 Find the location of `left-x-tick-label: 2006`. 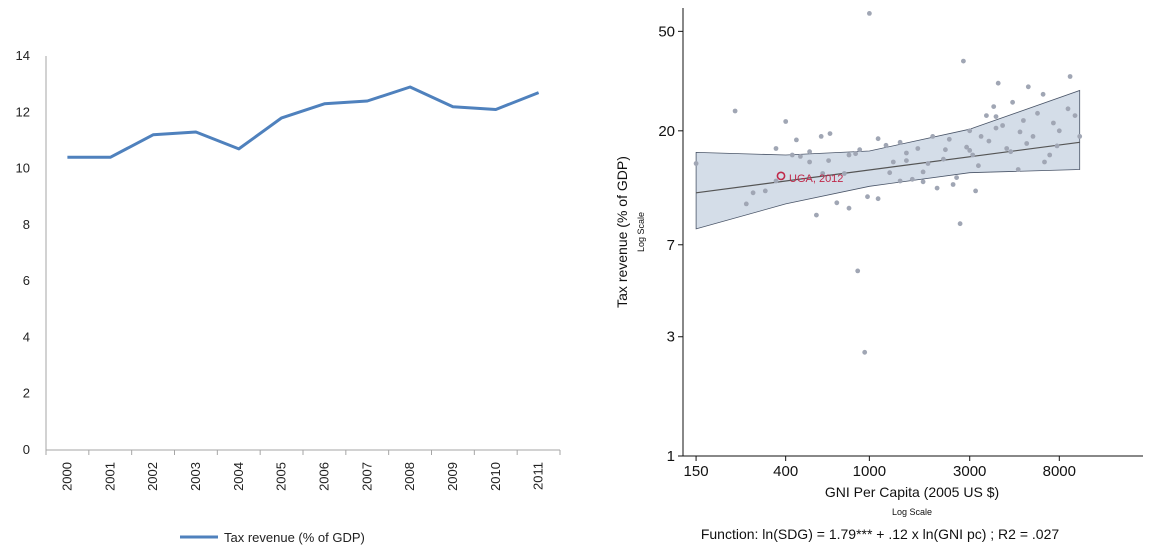

left-x-tick-label: 2006 is located at coordinates (323, 476).